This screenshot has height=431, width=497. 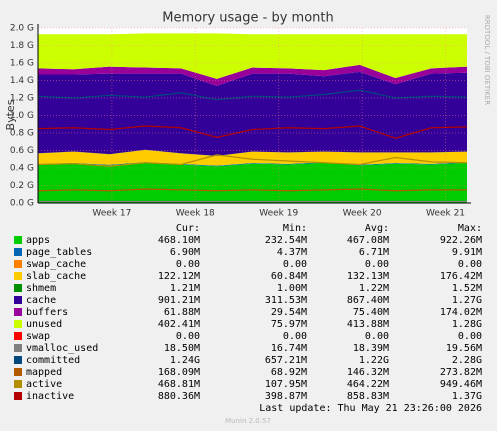 What do you see at coordinates (368, 276) in the screenshot?
I see `legend-value: 132.13M` at bounding box center [368, 276].